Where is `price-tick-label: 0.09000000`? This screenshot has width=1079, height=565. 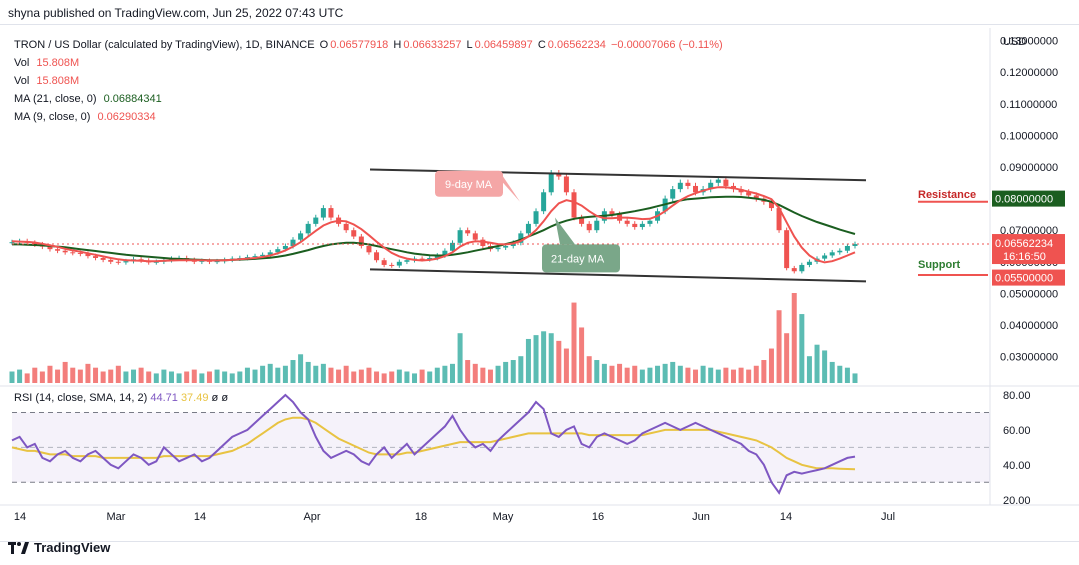 price-tick-label: 0.09000000 is located at coordinates (1029, 168).